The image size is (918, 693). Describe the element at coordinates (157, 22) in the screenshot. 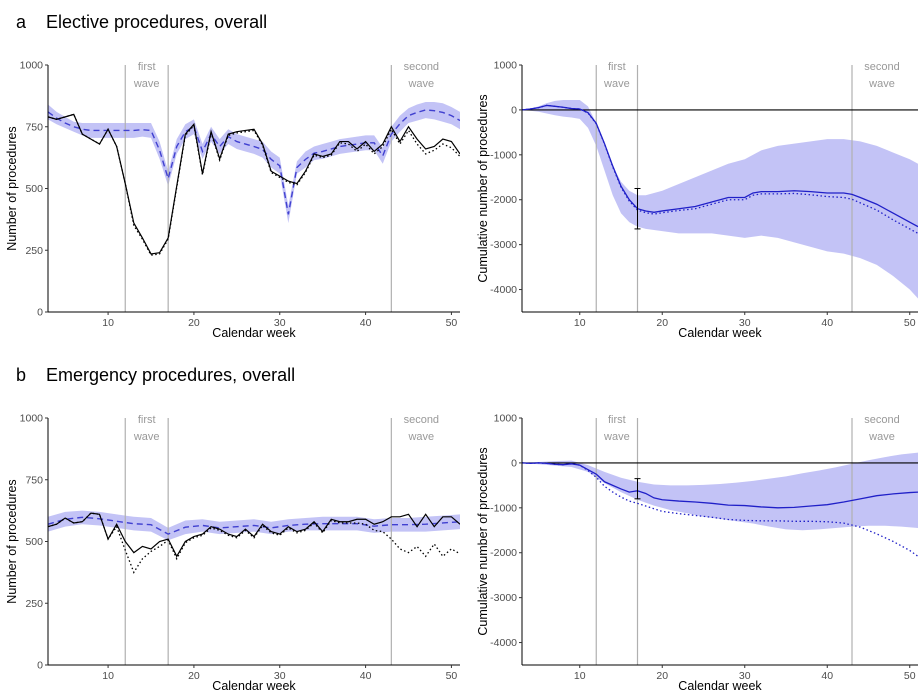

I see `section-a-text: Elective procedures, overall` at that location.